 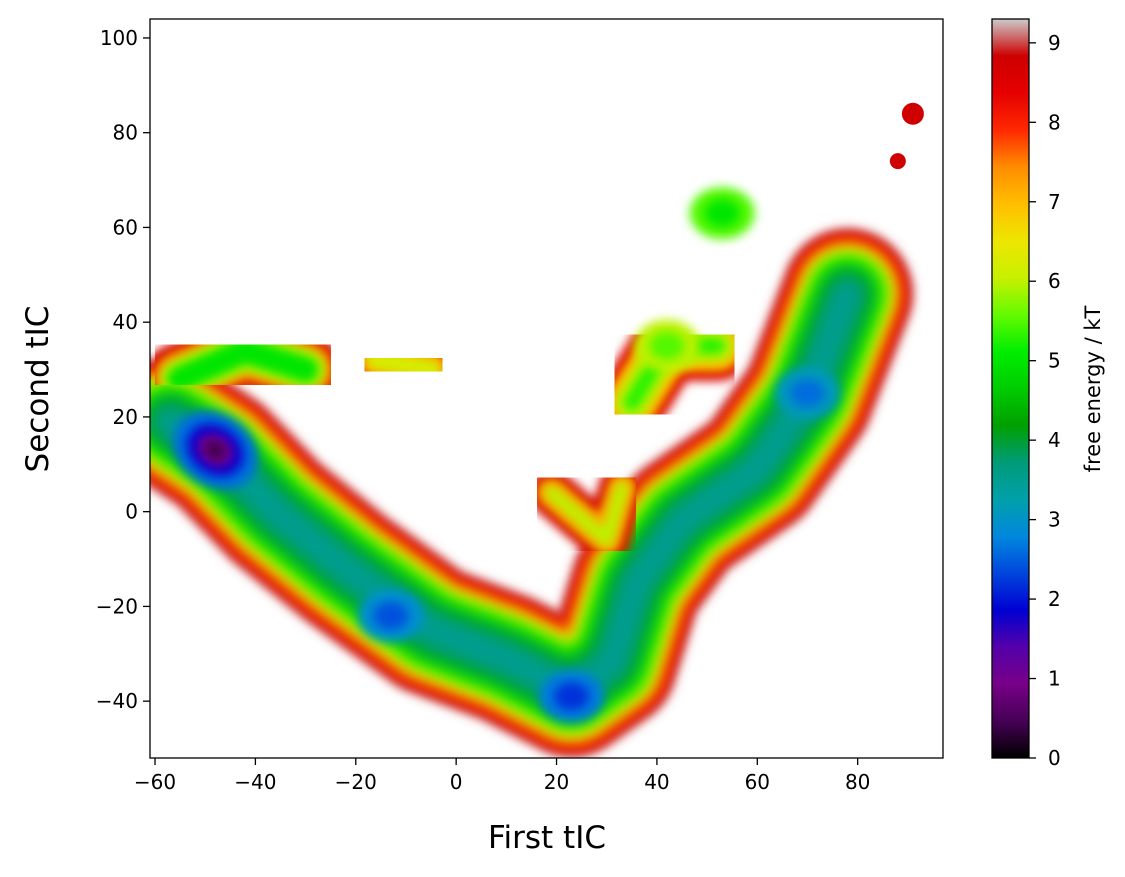 I want to click on colorbar-tick-label: 0, so click(x=1054, y=758).